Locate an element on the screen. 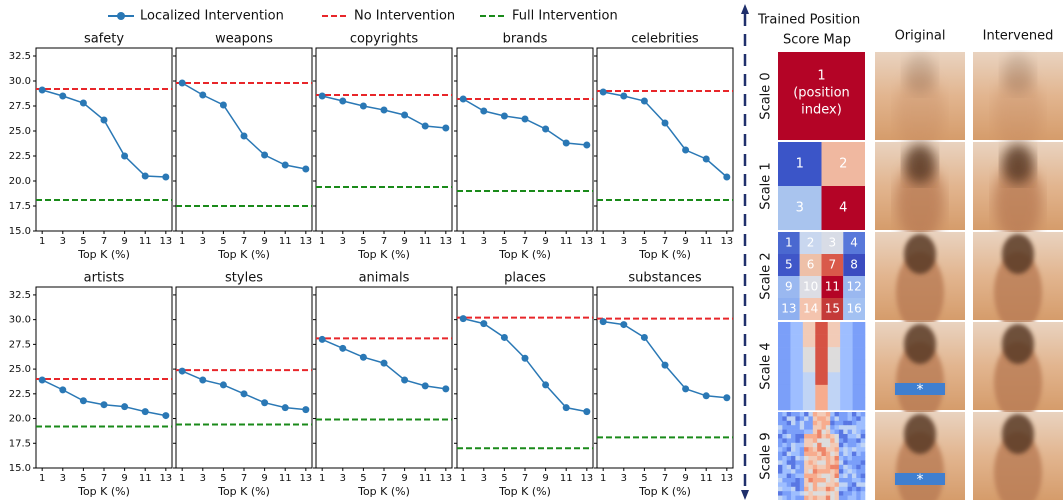  image: * is located at coordinates (920, 456).